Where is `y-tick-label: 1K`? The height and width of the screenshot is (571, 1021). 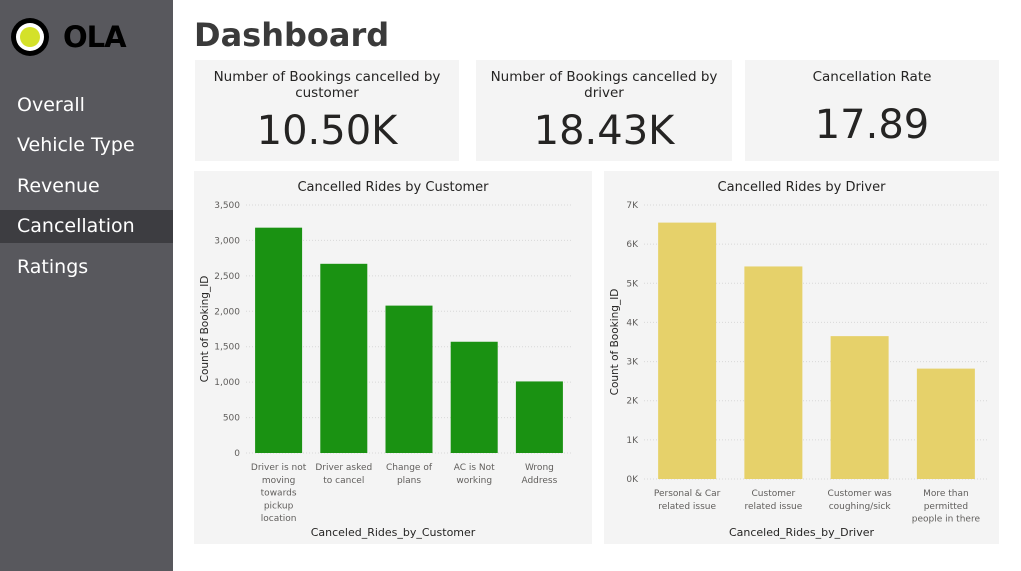 y-tick-label: 1K is located at coordinates (632, 441).